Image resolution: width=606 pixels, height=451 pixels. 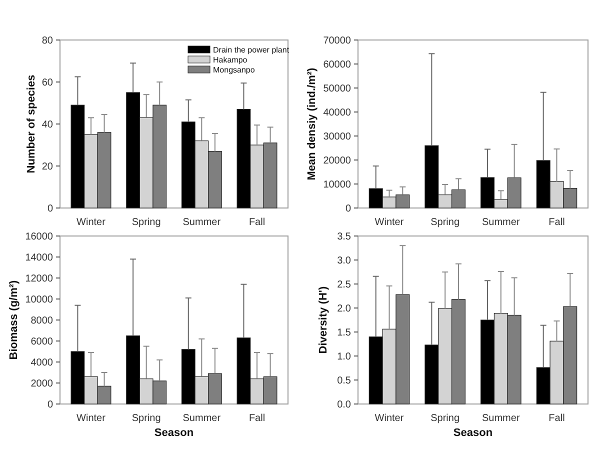 I want to click on legend-label: Mongsanpo, so click(x=234, y=70).